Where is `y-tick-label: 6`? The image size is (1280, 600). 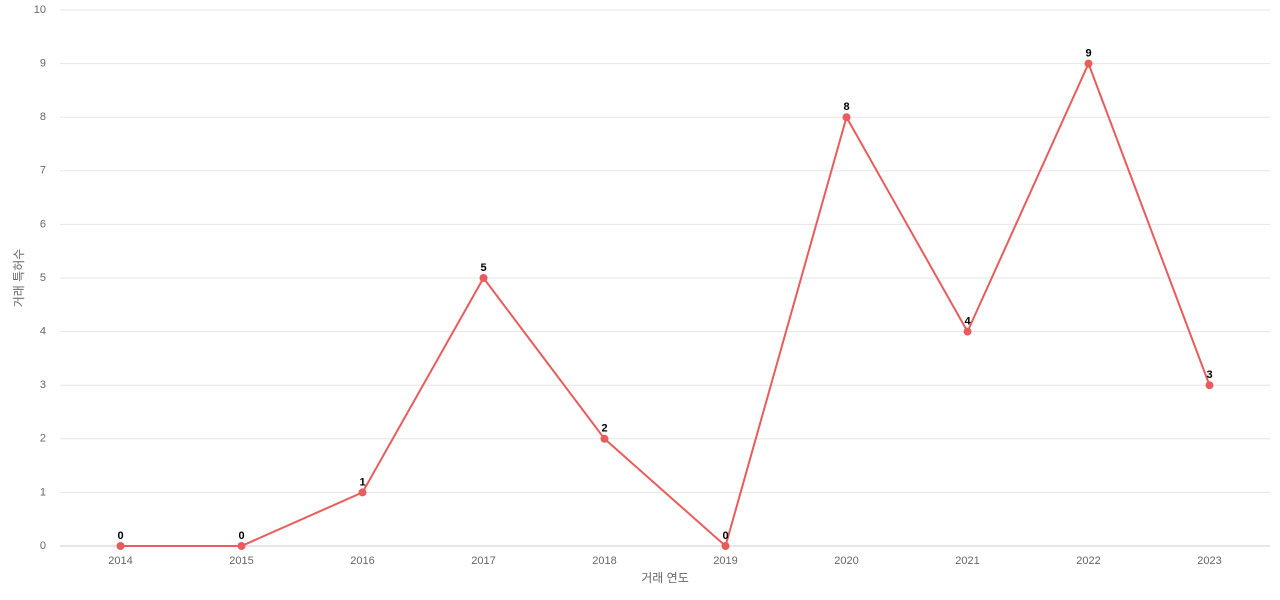
y-tick-label: 6 is located at coordinates (43, 224).